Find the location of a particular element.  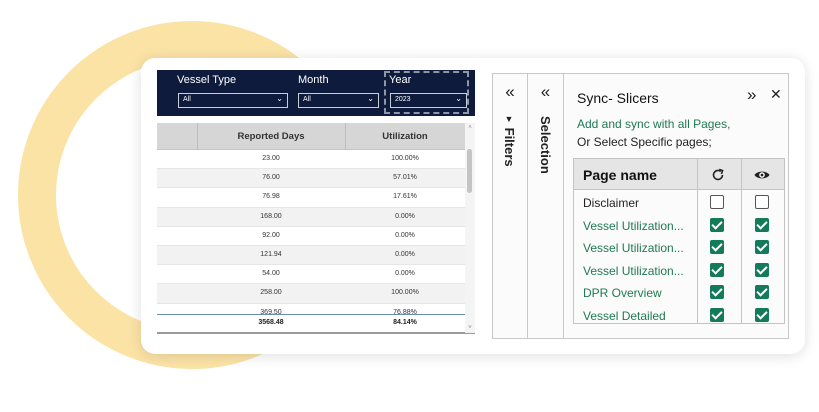

utilization-cell: 76.88% is located at coordinates (405, 312).